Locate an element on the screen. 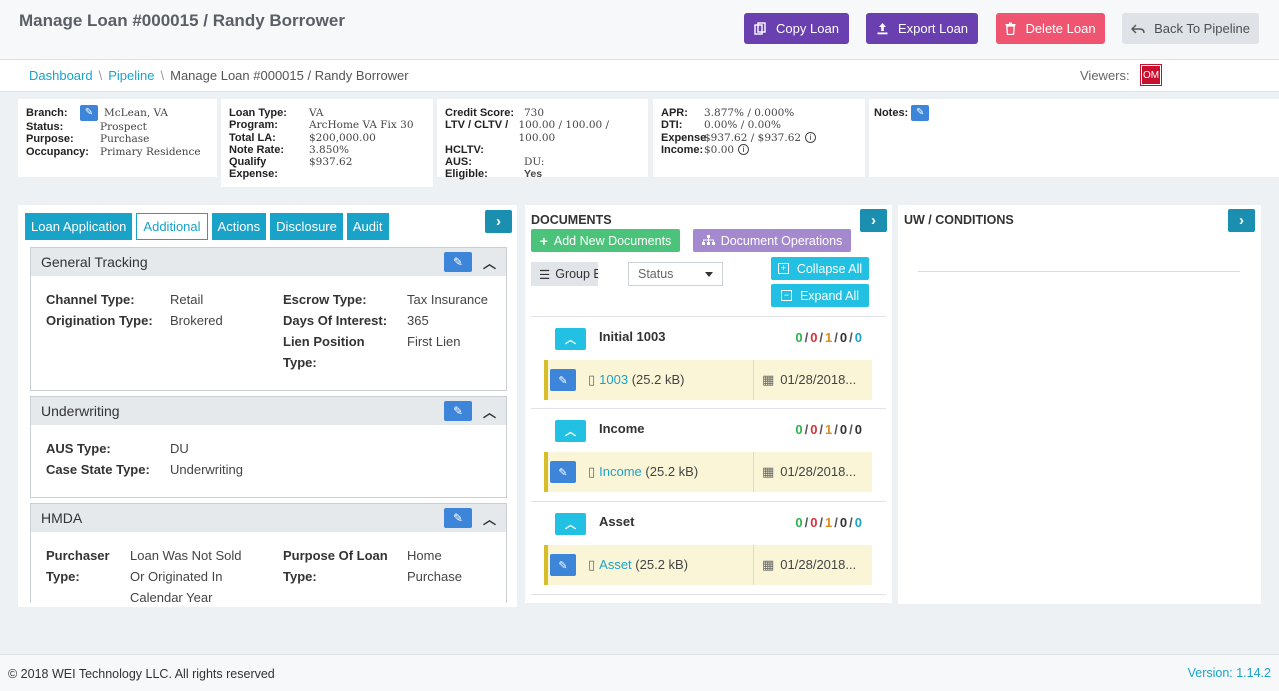 This screenshot has height=691, width=1279. back-to-pipeline-button: Back To Pipeline is located at coordinates (1190, 28).